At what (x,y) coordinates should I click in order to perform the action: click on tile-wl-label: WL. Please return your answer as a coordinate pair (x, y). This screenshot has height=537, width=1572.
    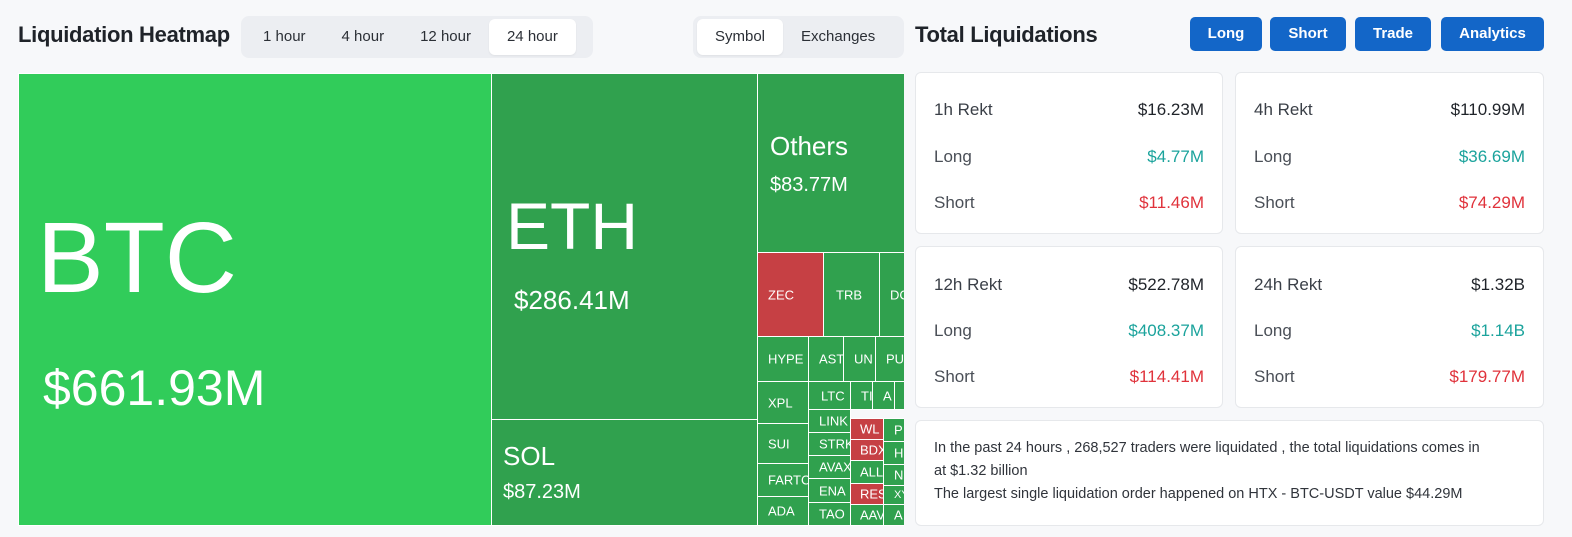
    Looking at the image, I should click on (870, 429).